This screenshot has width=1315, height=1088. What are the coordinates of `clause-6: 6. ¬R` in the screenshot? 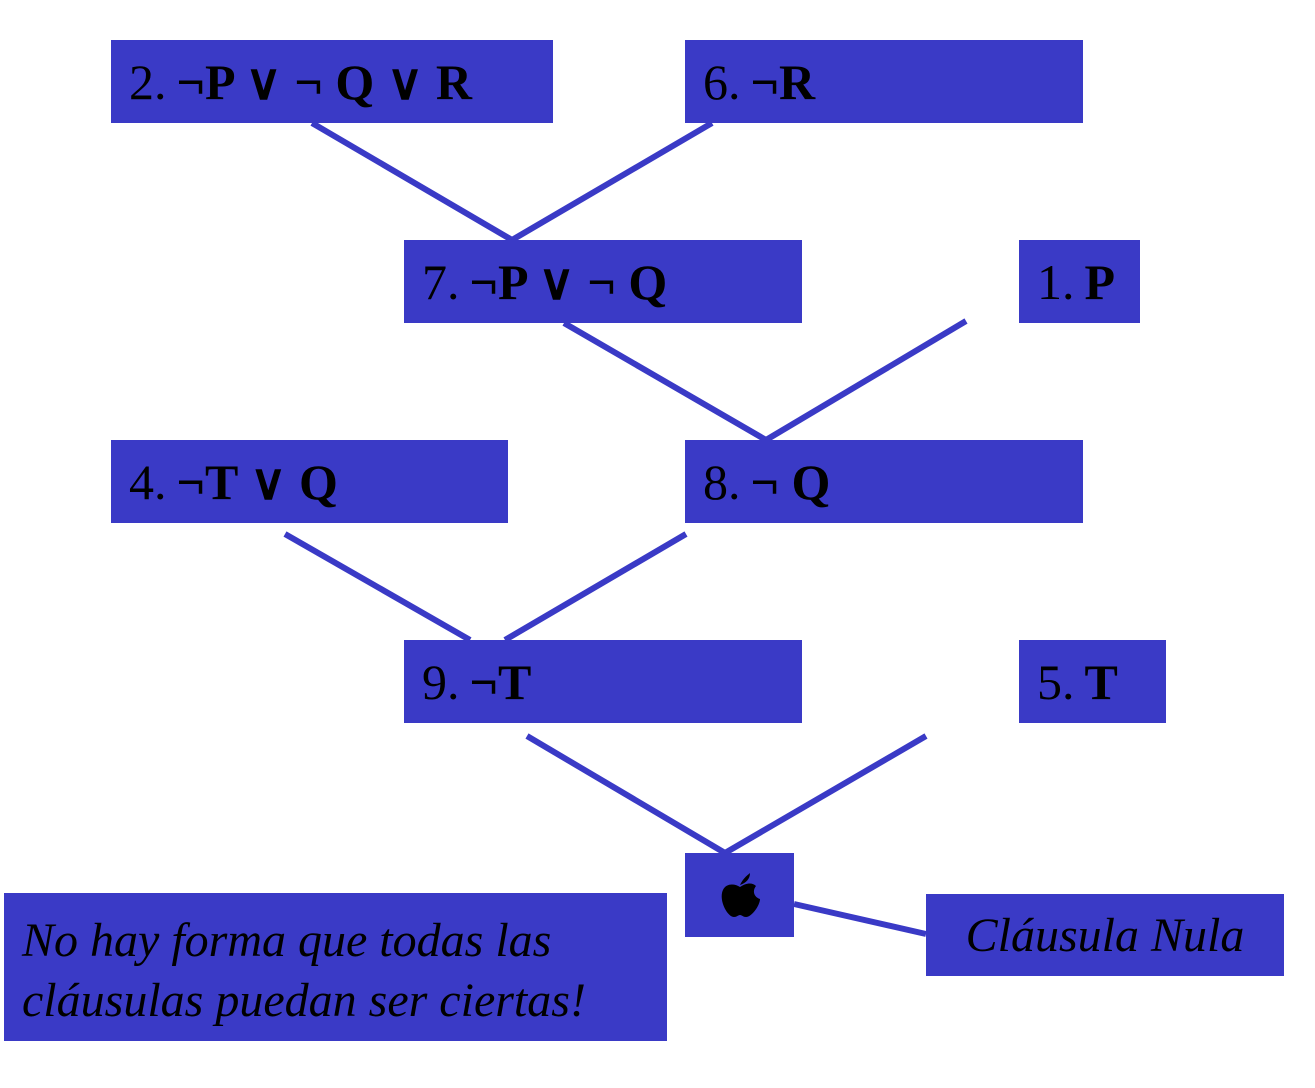 It's located at (884, 81).